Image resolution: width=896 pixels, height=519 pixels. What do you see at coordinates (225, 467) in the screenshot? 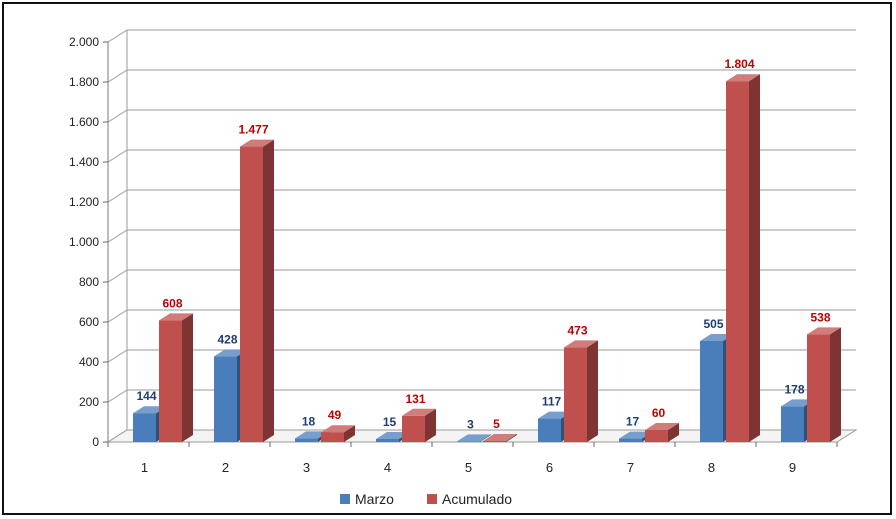
I see `x-tick-label: 2` at bounding box center [225, 467].